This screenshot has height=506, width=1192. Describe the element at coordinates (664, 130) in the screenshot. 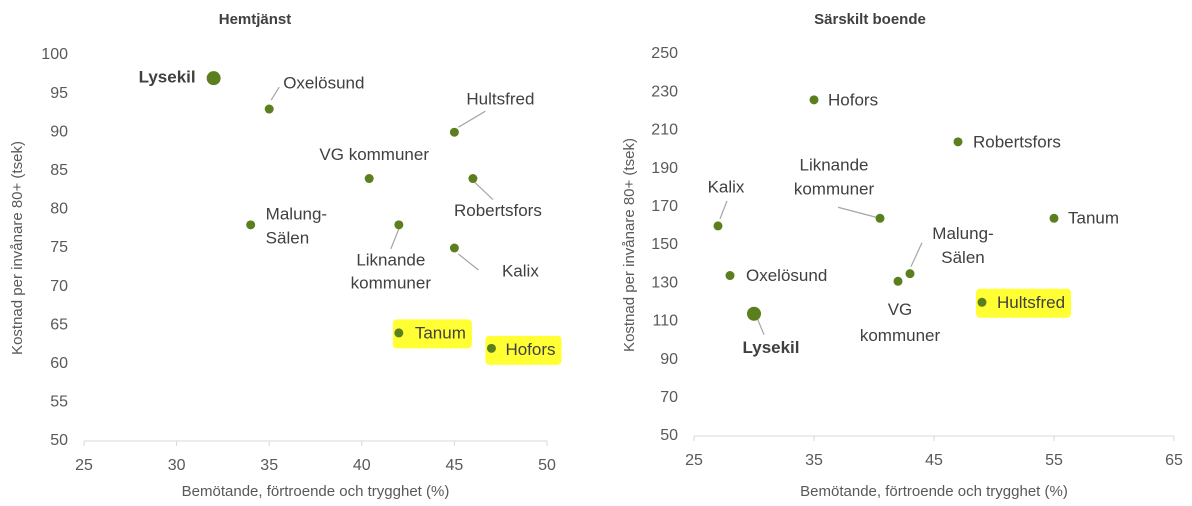

I see `y-tick-label: 210` at that location.